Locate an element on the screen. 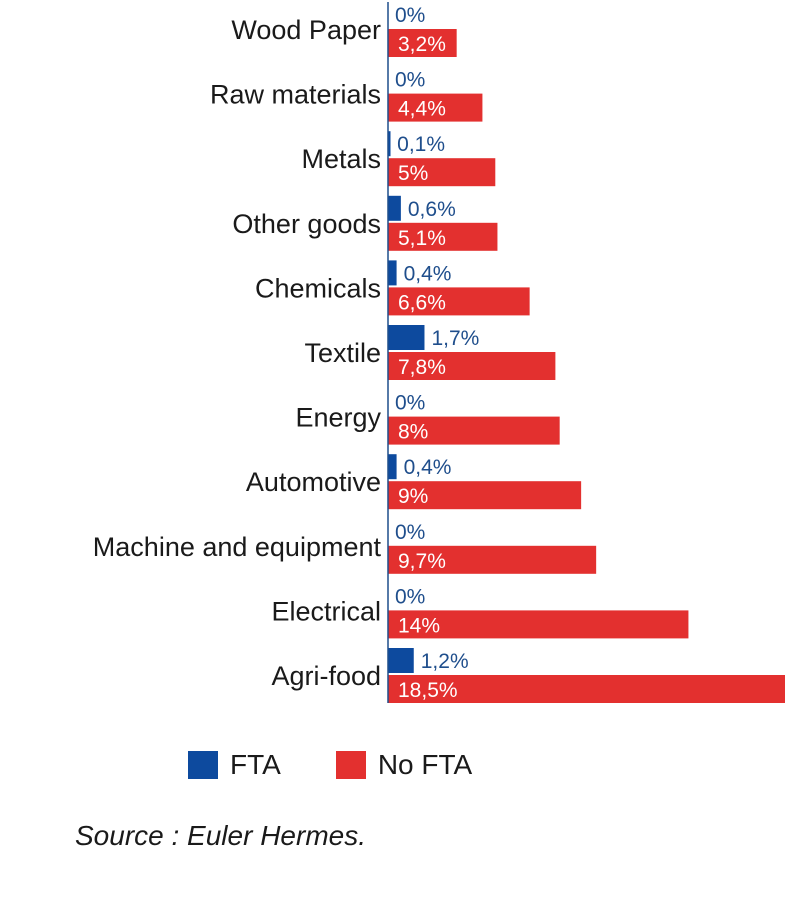 This screenshot has height=903, width=786. legend-label-fta: FTA is located at coordinates (255, 764).